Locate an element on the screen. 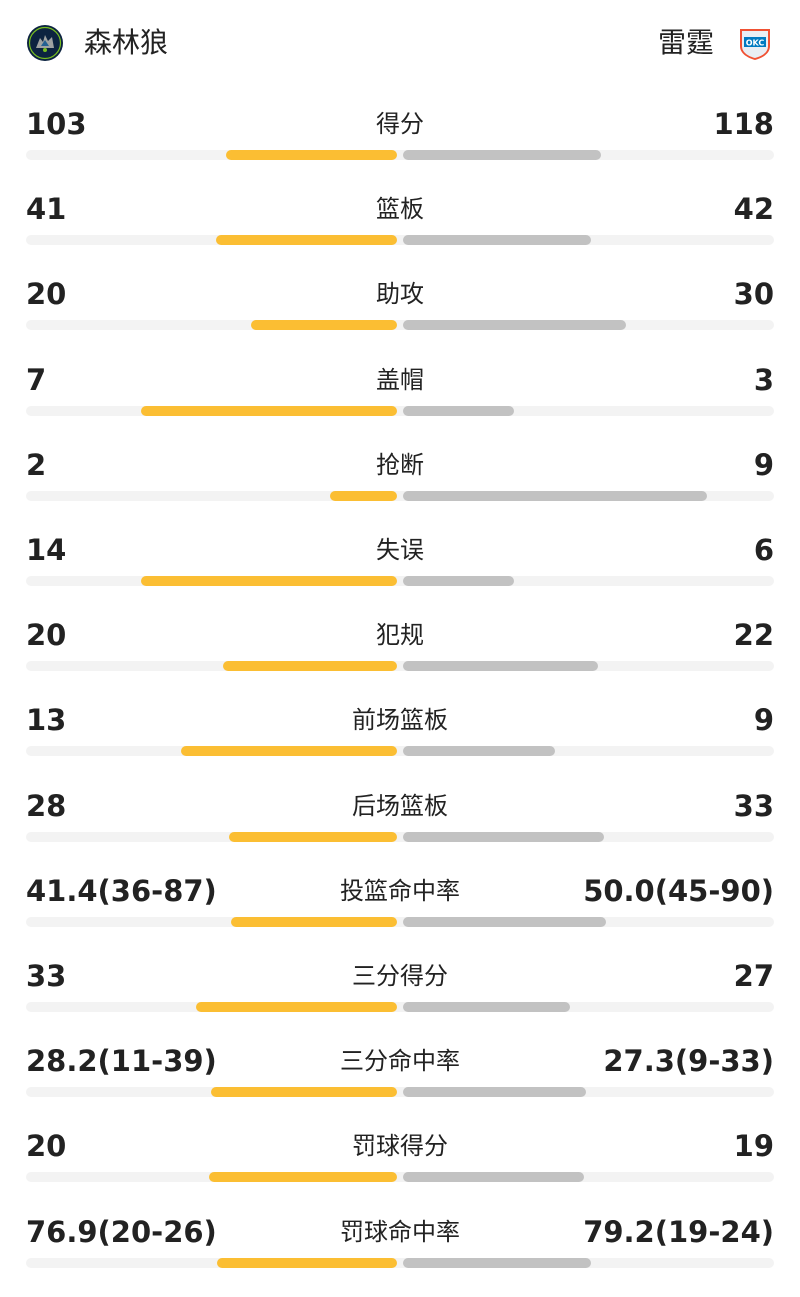 The image size is (800, 1297). home-stat-value: 28 is located at coordinates (46, 805).